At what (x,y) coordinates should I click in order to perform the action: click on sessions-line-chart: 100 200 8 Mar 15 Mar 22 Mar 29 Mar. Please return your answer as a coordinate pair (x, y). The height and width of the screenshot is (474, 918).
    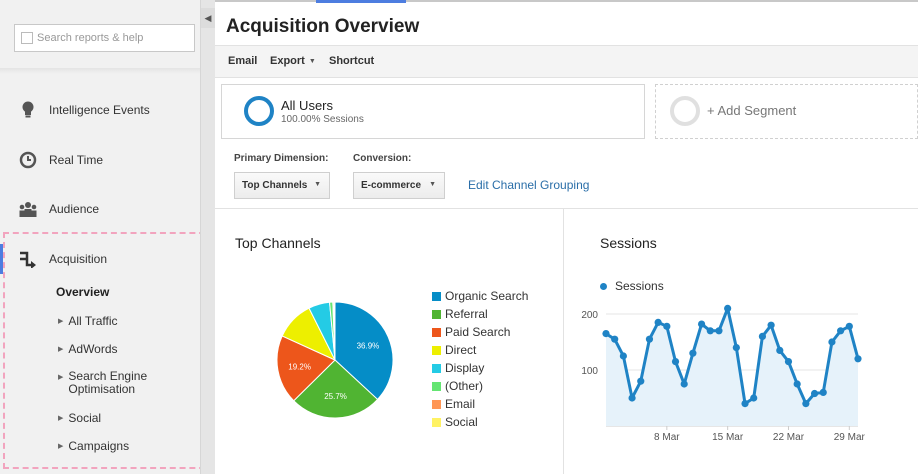
    Looking at the image, I should click on (726, 375).